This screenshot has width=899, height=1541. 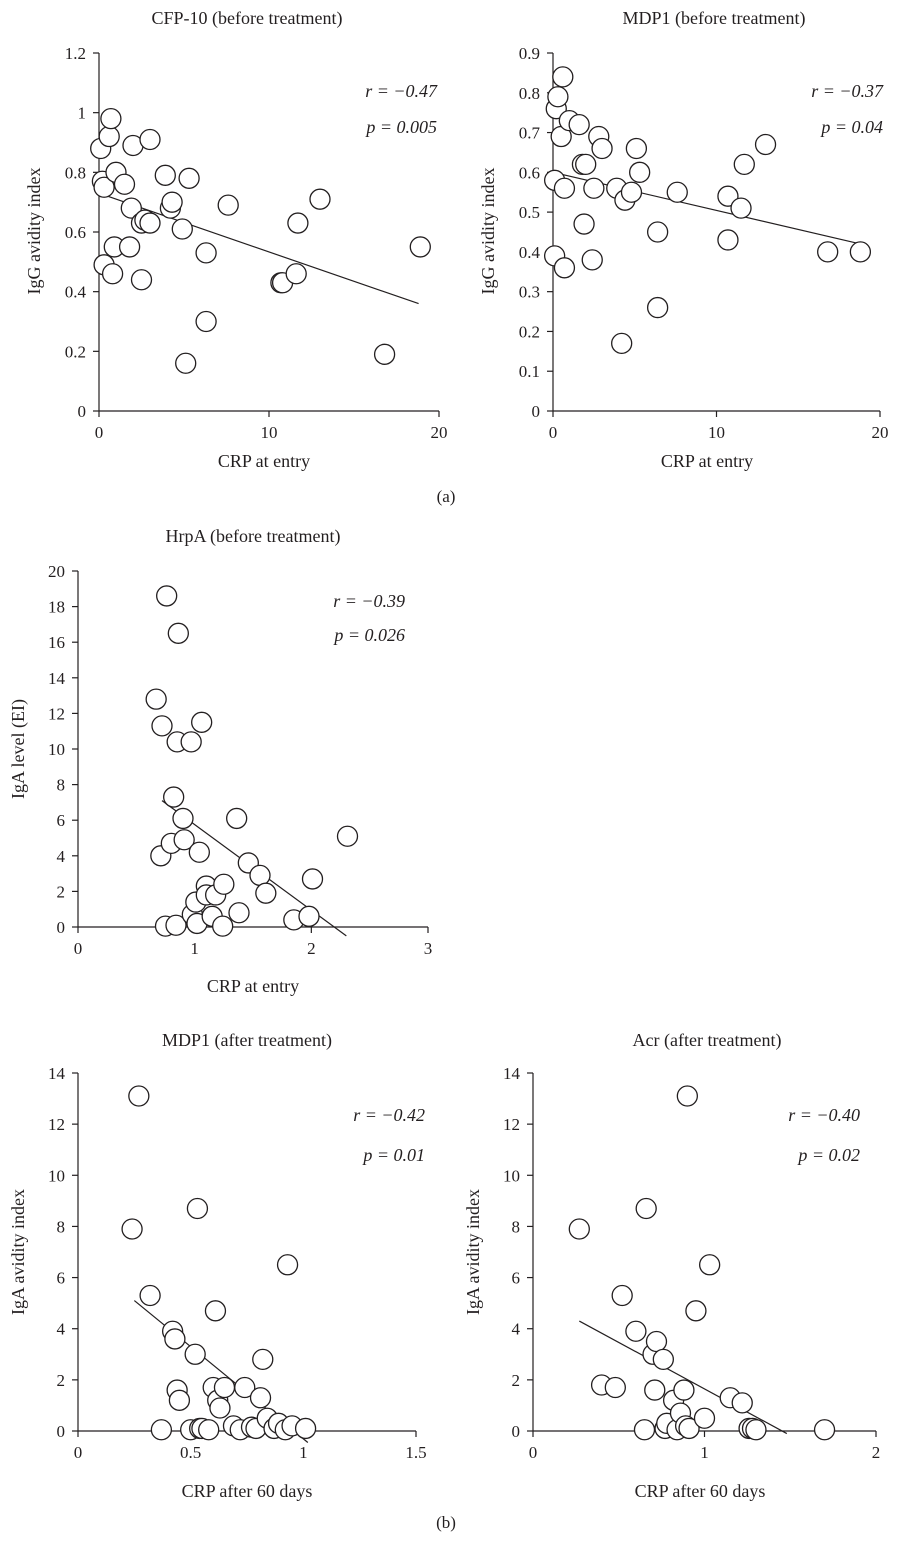 I want to click on y-tick-label: 0.1, so click(x=529, y=371).